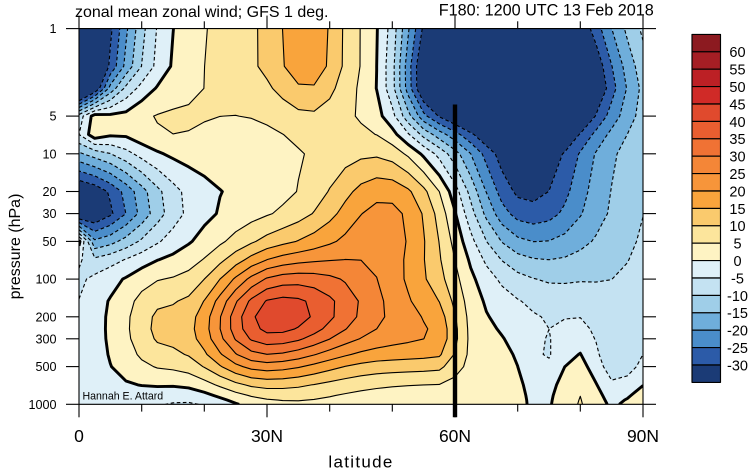 The height and width of the screenshot is (471, 750). Describe the element at coordinates (45, 339) in the screenshot. I see `svg-text: 300` at that location.